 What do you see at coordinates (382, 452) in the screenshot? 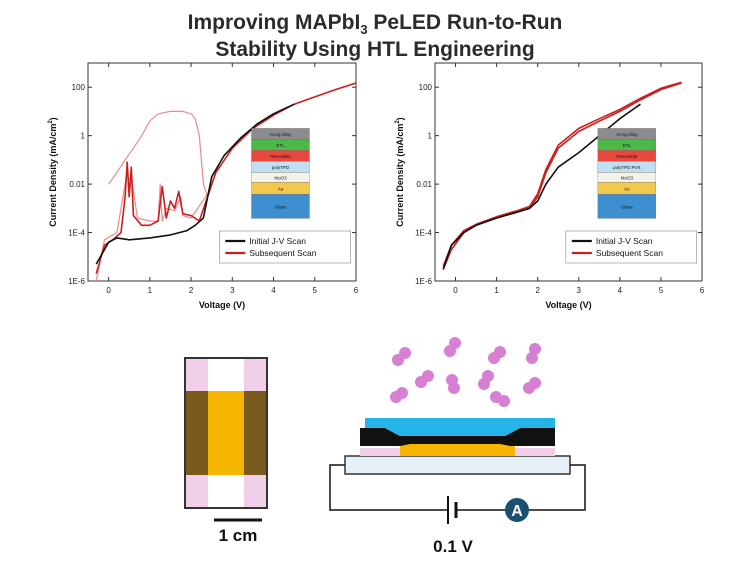
I see `pink-contact-left` at bounding box center [382, 452].